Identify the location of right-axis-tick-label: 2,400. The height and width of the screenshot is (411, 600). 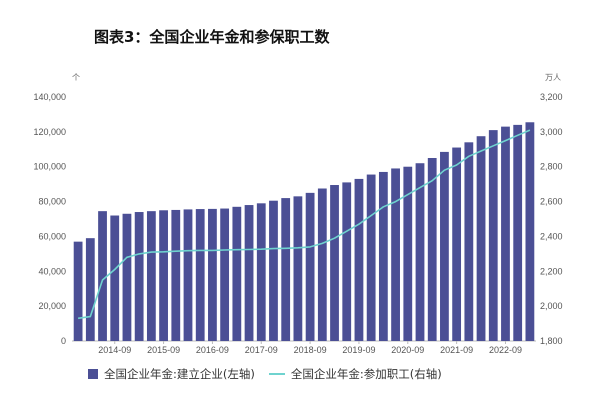
(551, 236).